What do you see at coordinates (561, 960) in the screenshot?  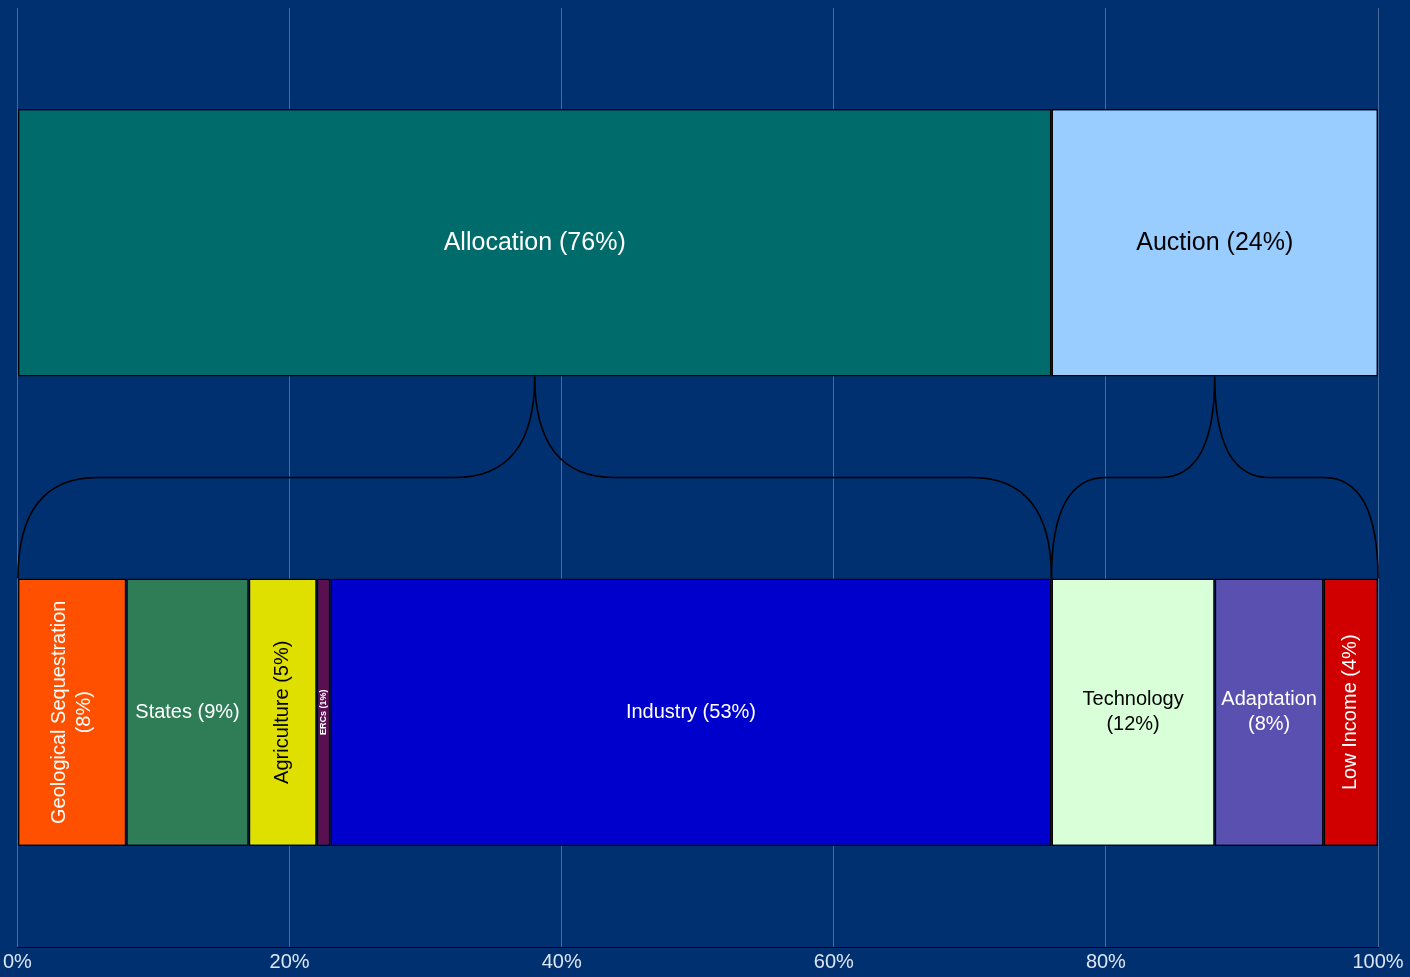 I see `x-tick-label: 40%` at bounding box center [561, 960].